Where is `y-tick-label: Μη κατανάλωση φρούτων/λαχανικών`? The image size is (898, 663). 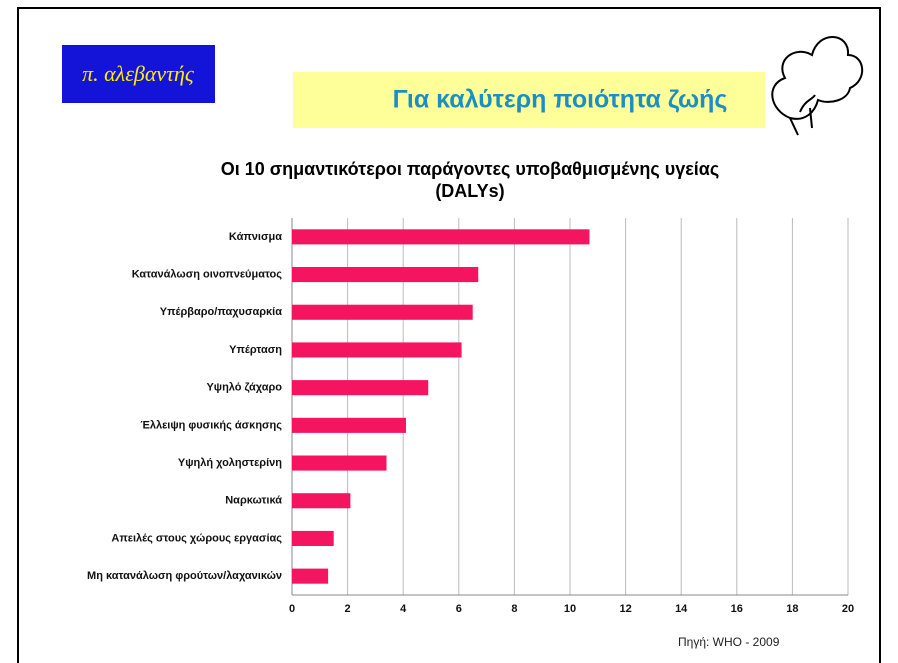 y-tick-label: Μη κατανάλωση φρούτων/λαχανικών is located at coordinates (184, 576).